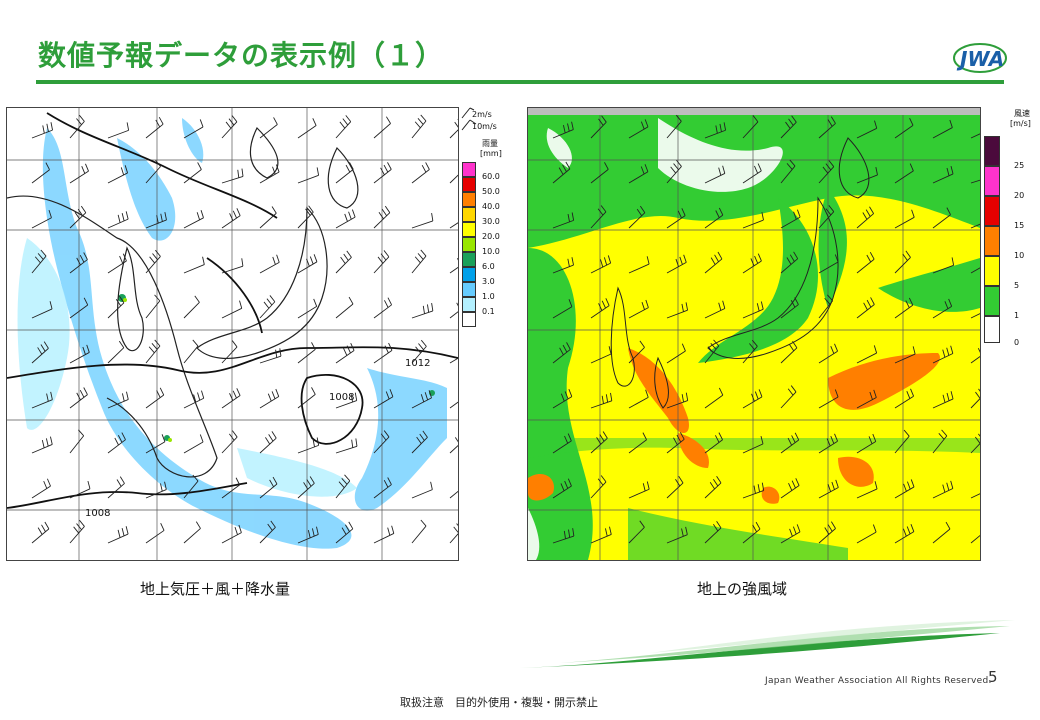  Describe the element at coordinates (993, 677) in the screenshot. I see `page-number: 5` at that location.